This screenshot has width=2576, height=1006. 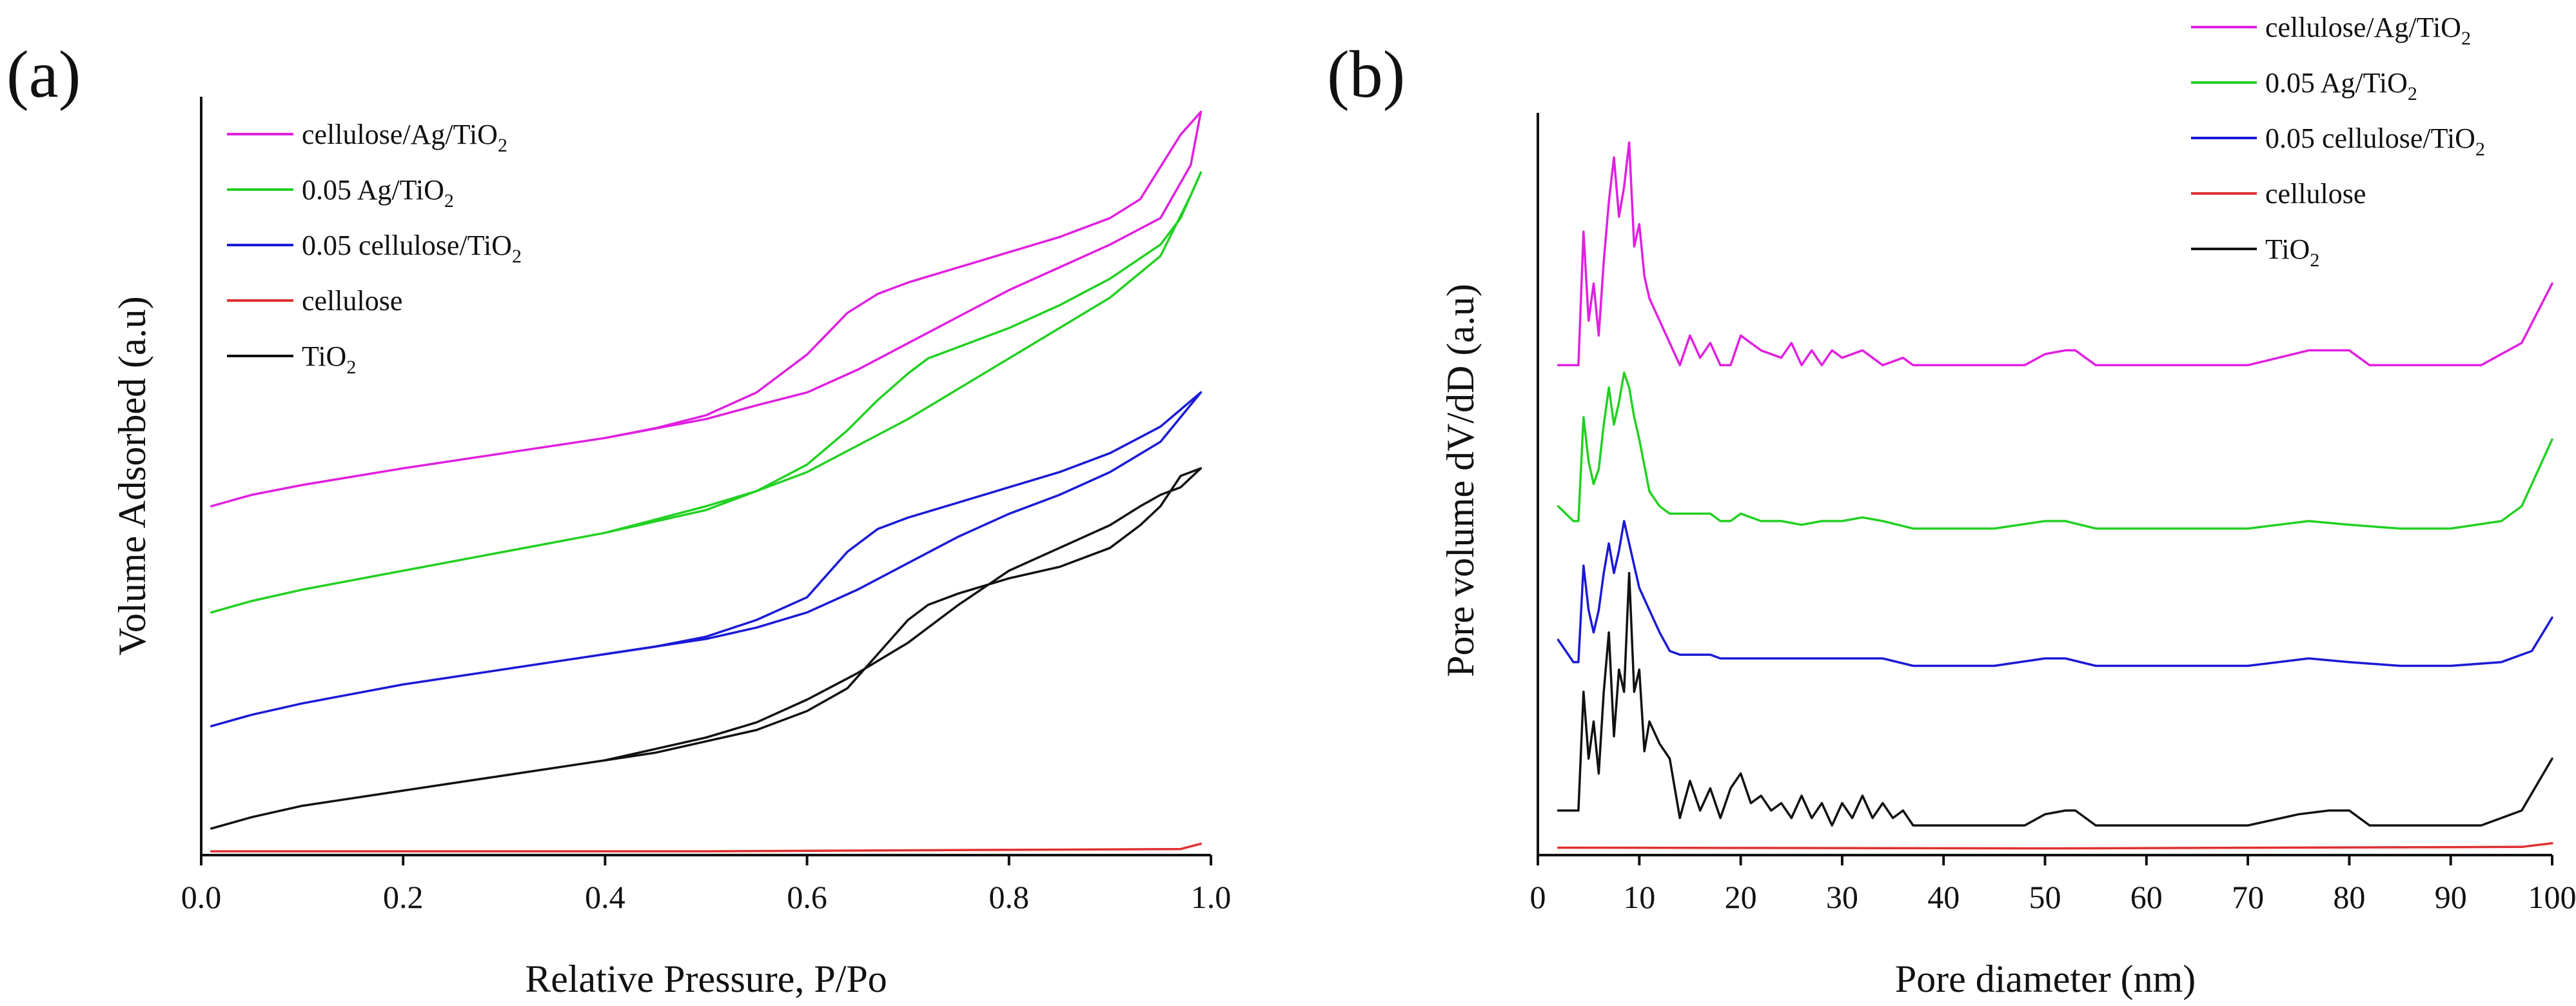 I want to click on panel-b-x-tick-label: 100, so click(x=2552, y=897).